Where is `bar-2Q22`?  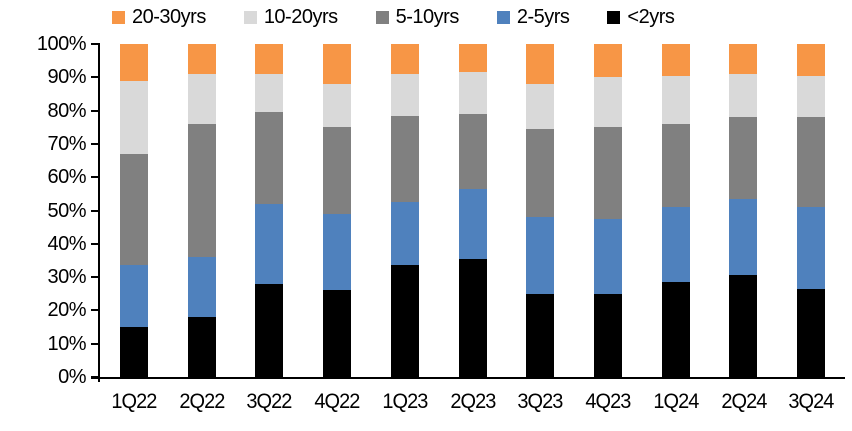
bar-2Q22 is located at coordinates (201, 210).